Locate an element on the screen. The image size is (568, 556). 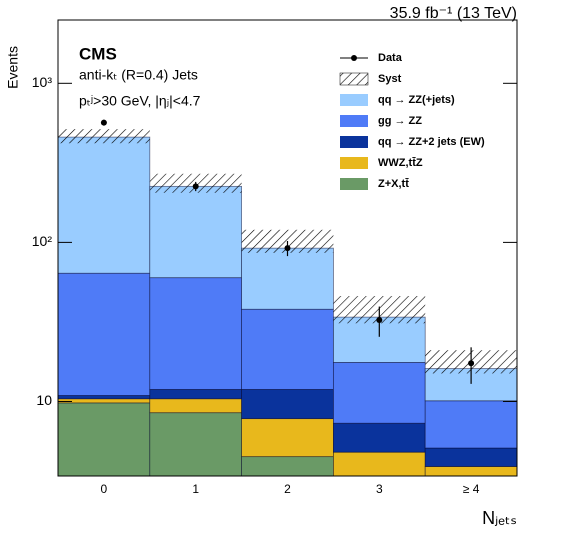
legend-label: Z+X,tt̄ is located at coordinates (393, 184).